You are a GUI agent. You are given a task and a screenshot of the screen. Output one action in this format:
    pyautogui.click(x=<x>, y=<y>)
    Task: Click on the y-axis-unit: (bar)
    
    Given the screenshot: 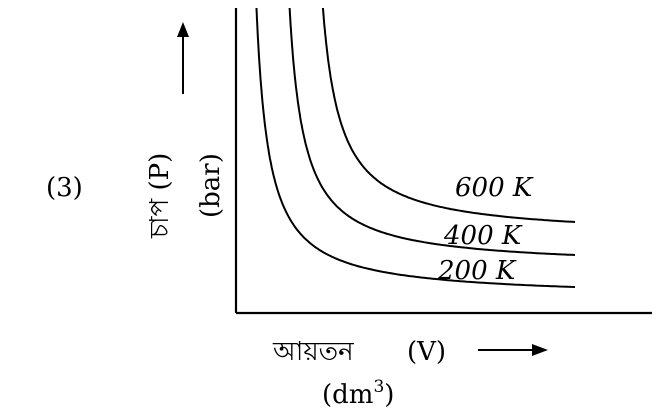 What is the action you would take?
    pyautogui.click(x=211, y=185)
    